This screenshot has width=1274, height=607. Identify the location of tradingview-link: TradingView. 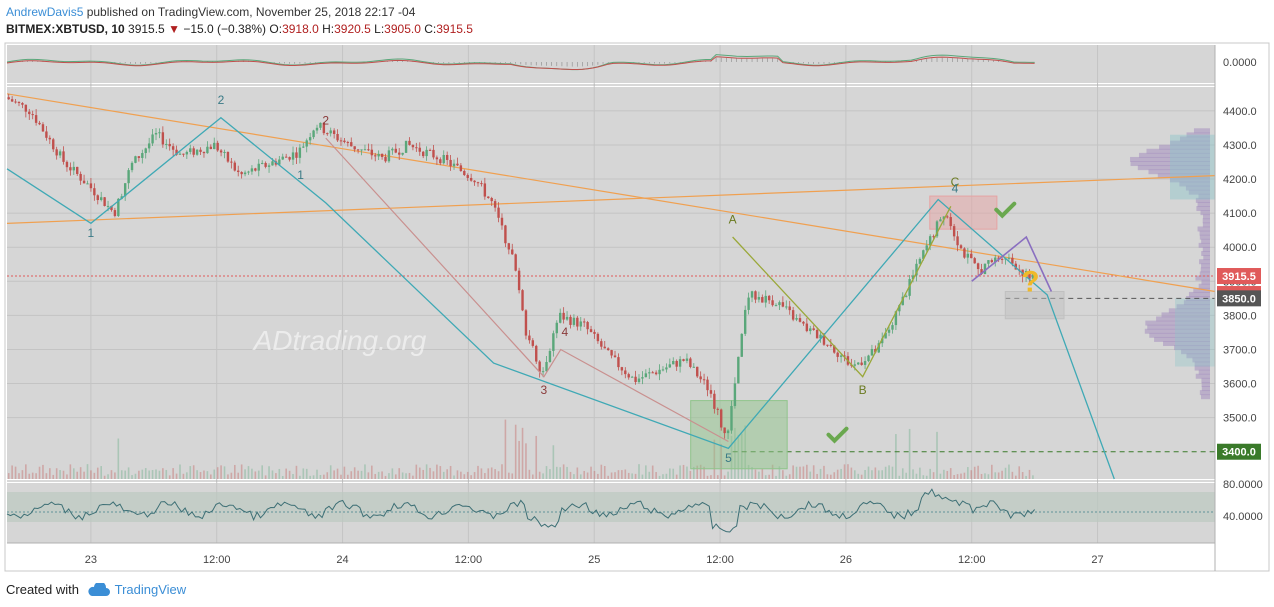
(136, 589).